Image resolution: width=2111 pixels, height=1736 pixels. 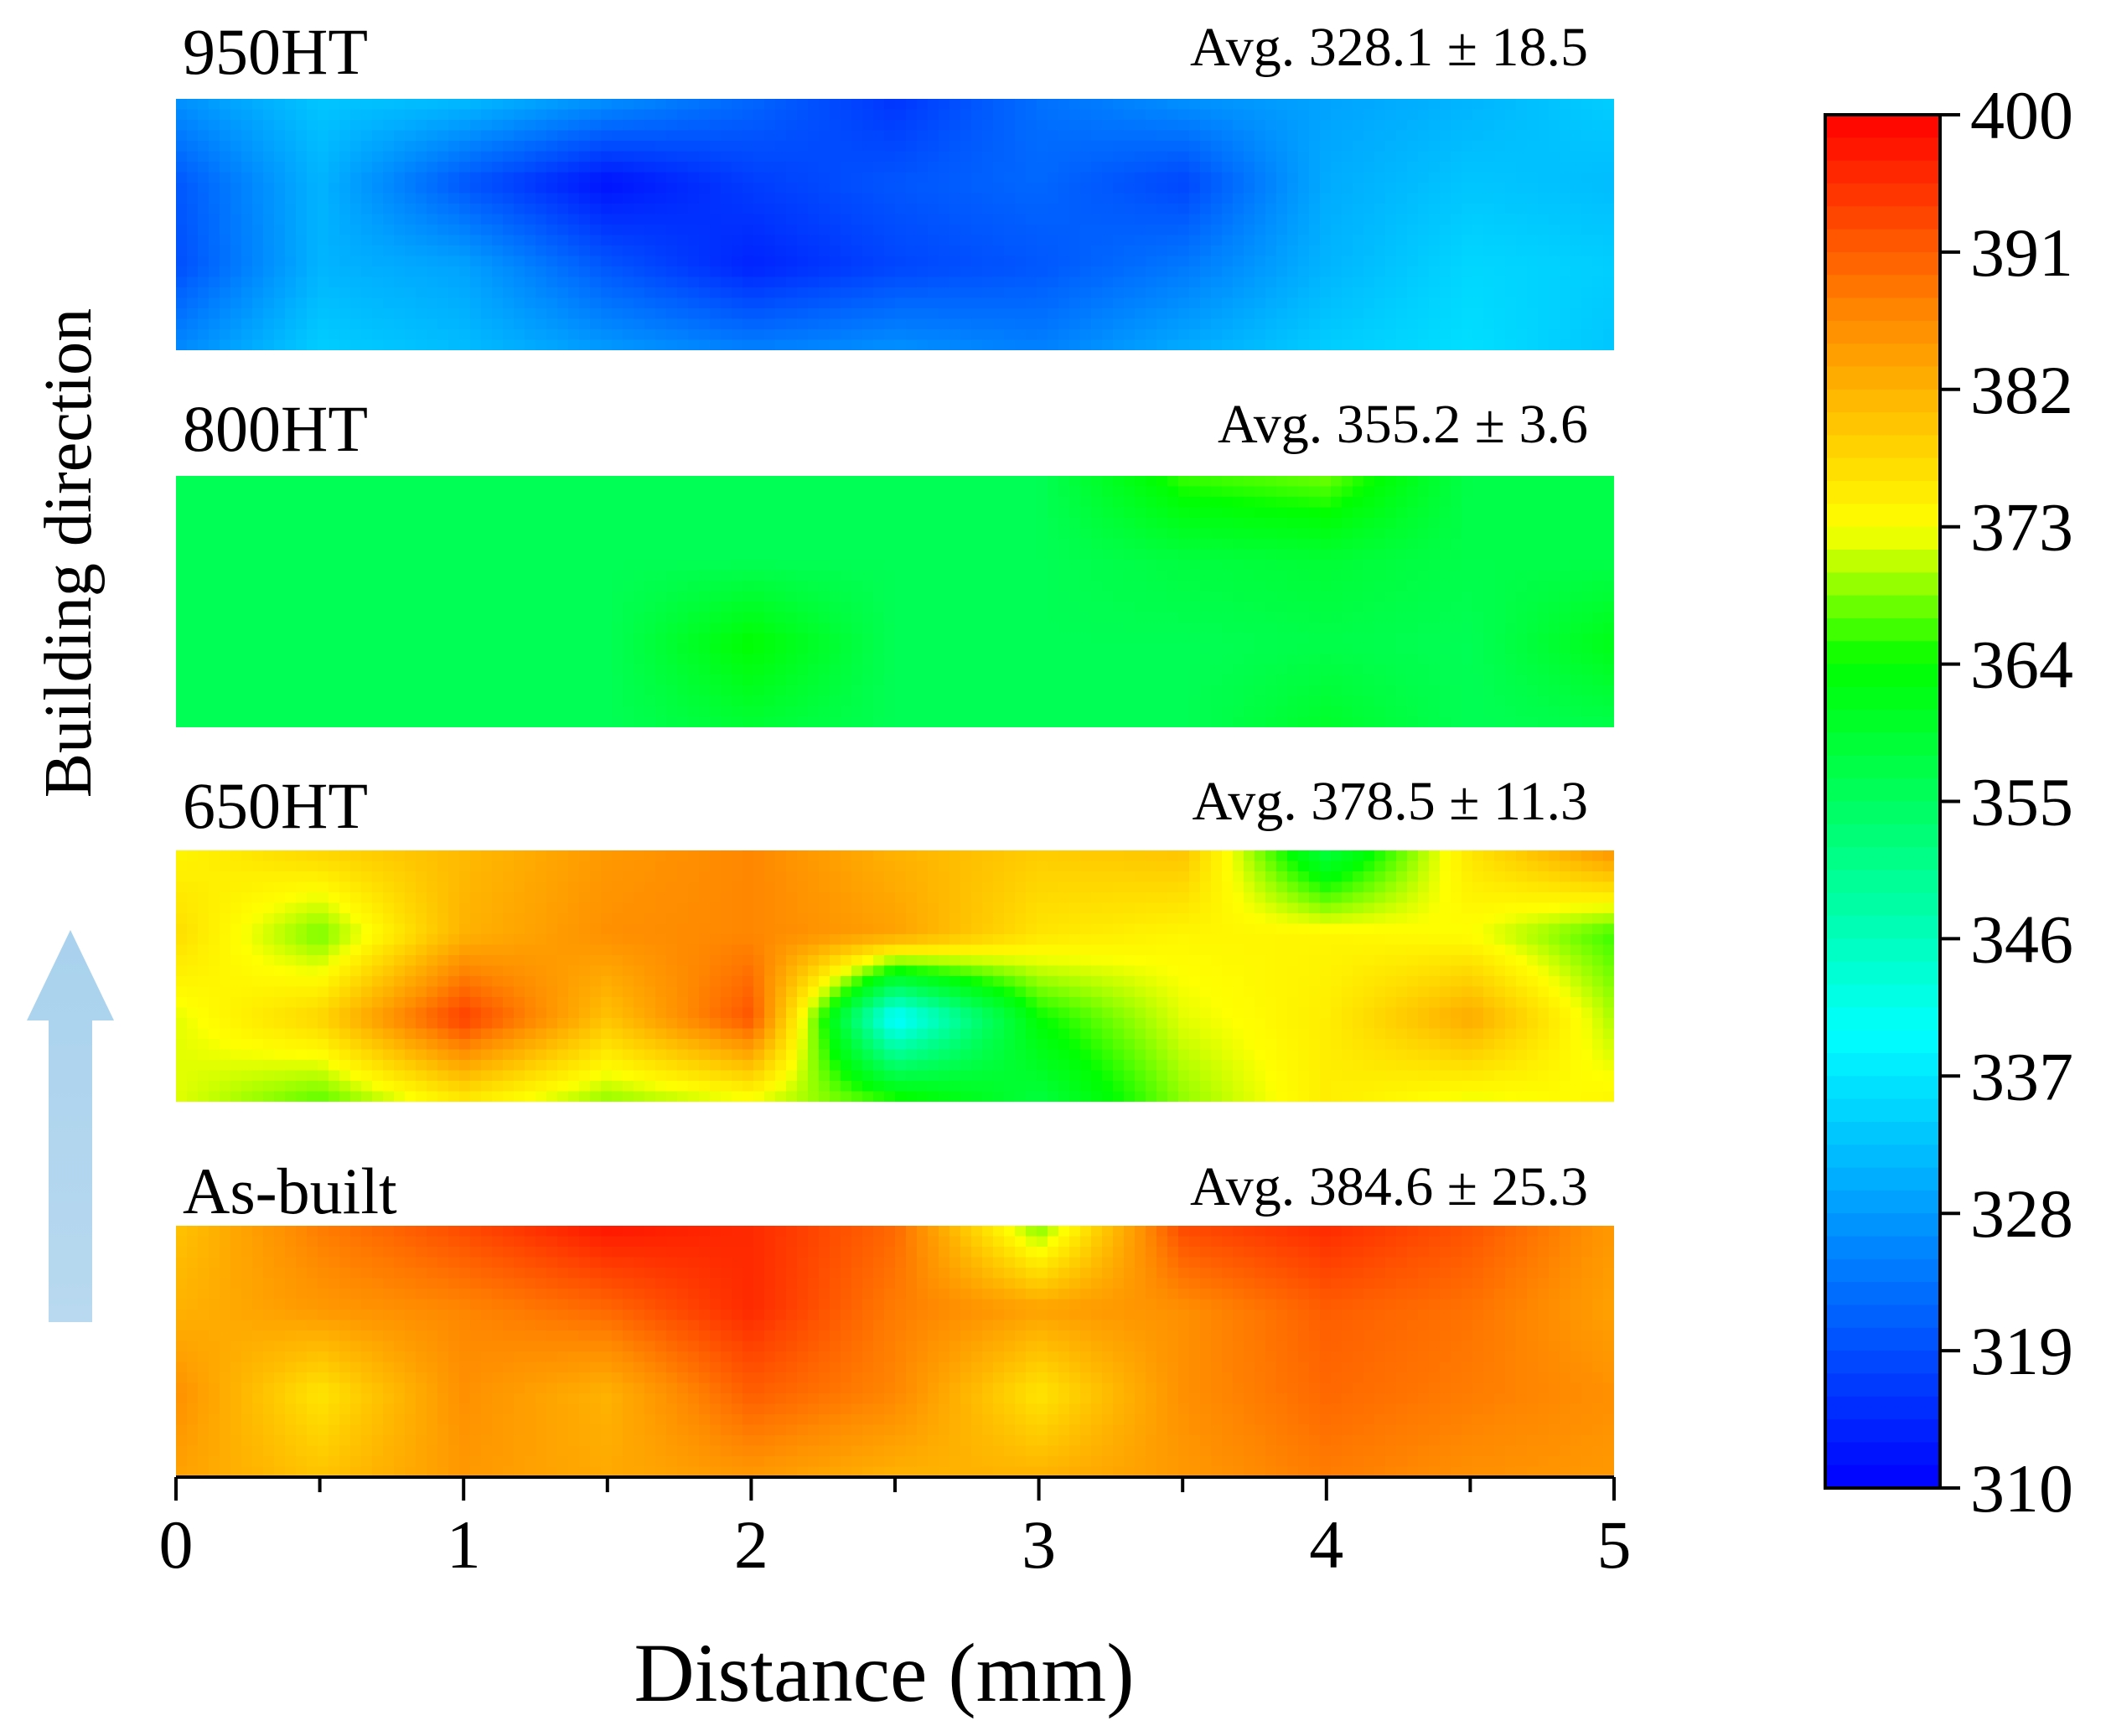 I want to click on heatmap-800HT, so click(x=895, y=601).